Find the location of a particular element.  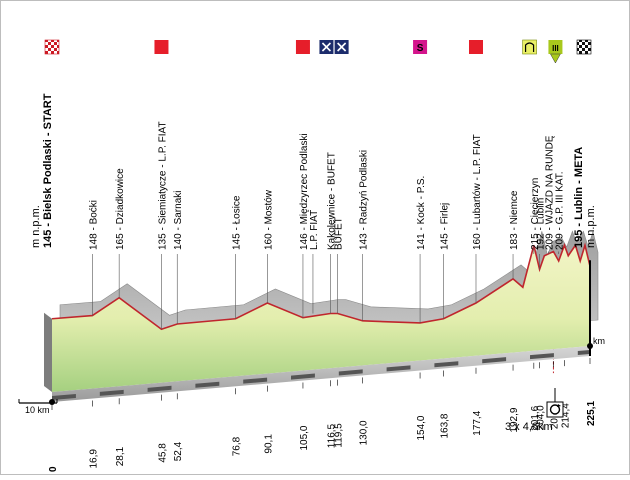

km-label: 225,1 is located at coordinates (591, 413).